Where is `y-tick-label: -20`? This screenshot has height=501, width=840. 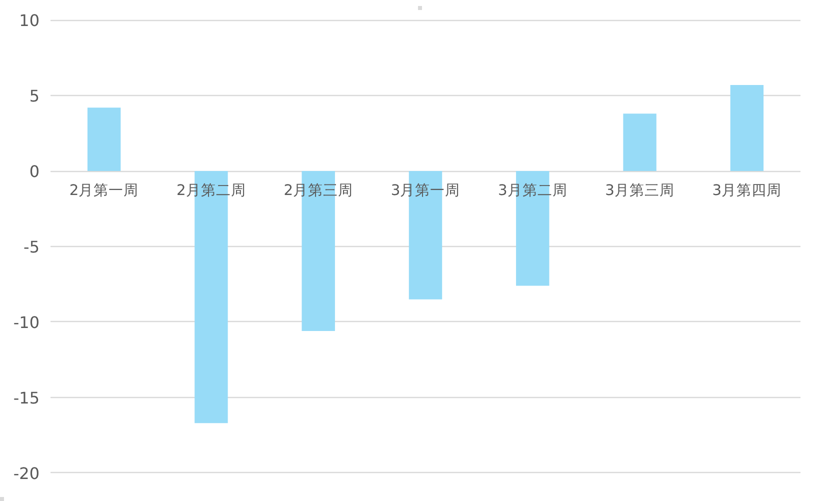 y-tick-label: -20 is located at coordinates (26, 473).